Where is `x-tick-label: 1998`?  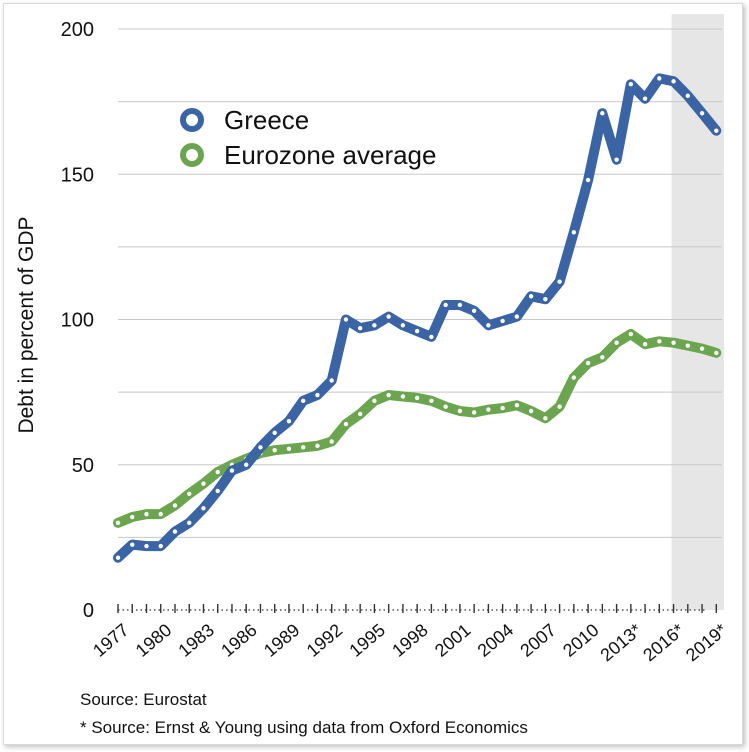
x-tick-label: 1998 is located at coordinates (410, 640).